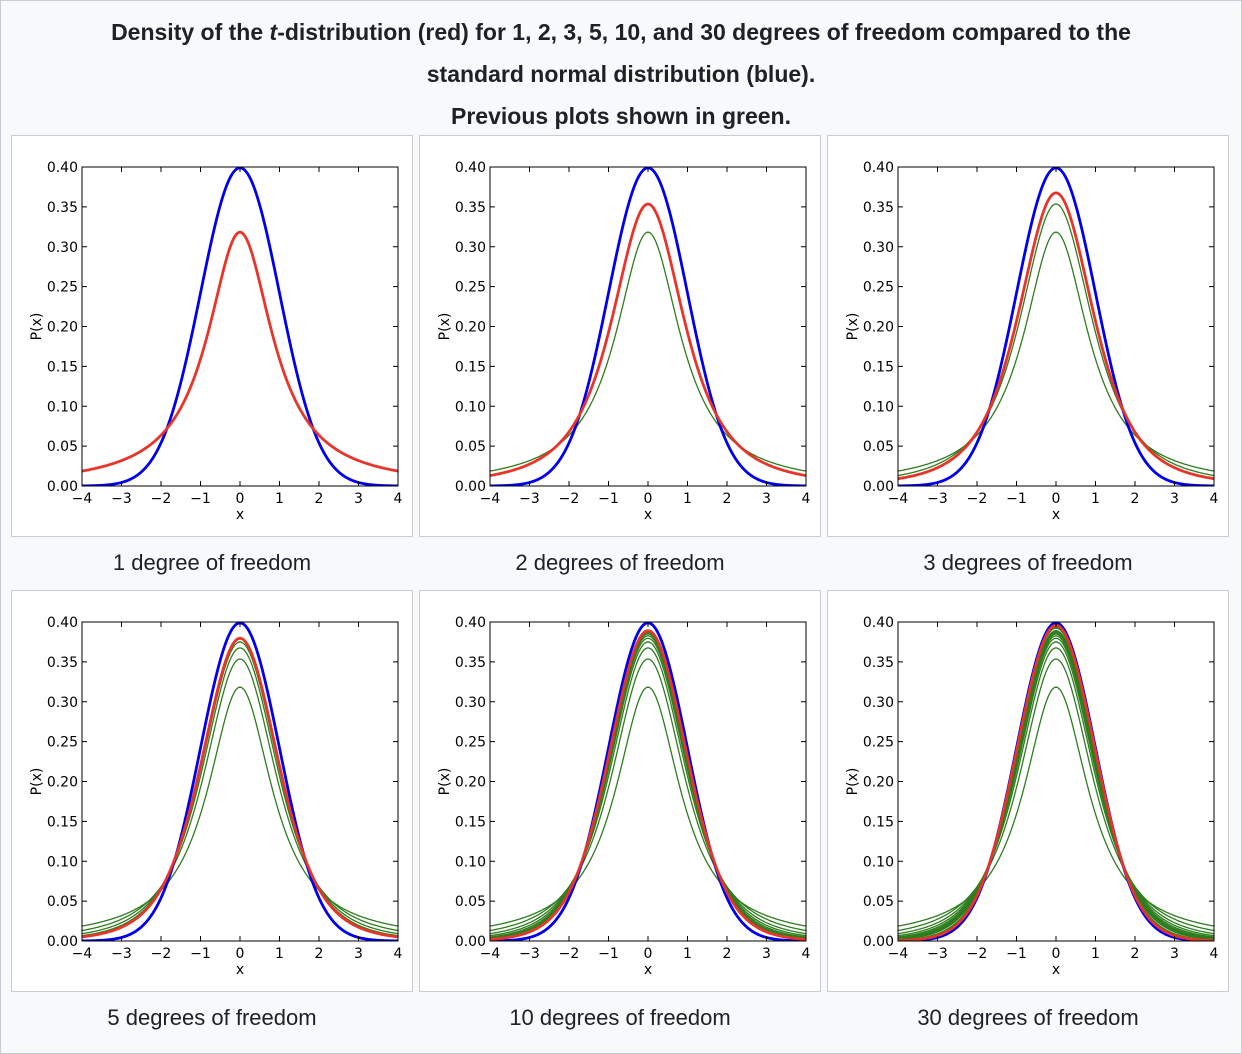 The width and height of the screenshot is (1242, 1054). Describe the element at coordinates (977, 499) in the screenshot. I see `x-tick-label: −2` at that location.